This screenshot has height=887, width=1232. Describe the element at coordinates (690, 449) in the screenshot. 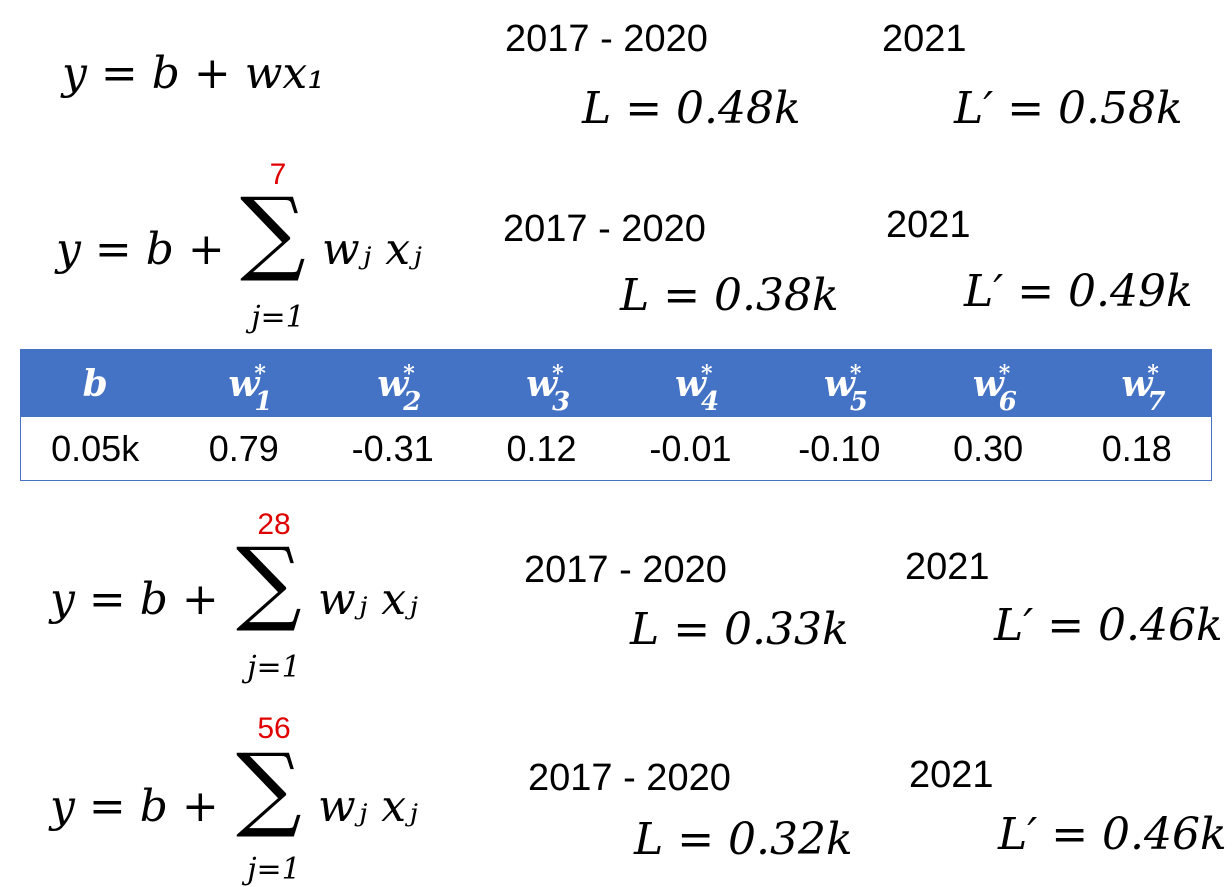

I see `value-w4: -0.01` at that location.